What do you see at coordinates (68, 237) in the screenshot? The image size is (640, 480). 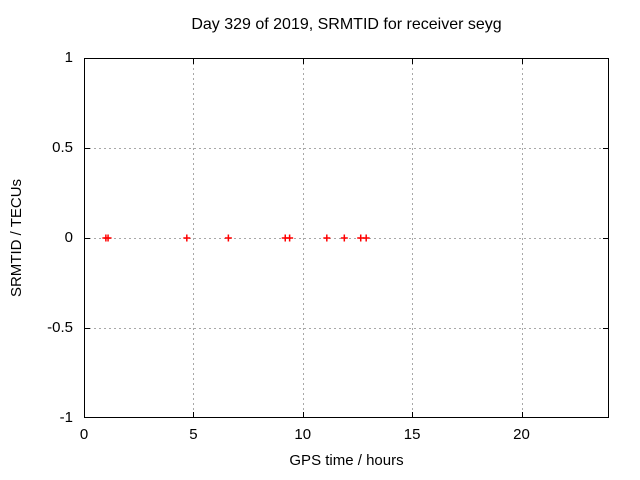 I see `y-tick-label: 0` at bounding box center [68, 237].